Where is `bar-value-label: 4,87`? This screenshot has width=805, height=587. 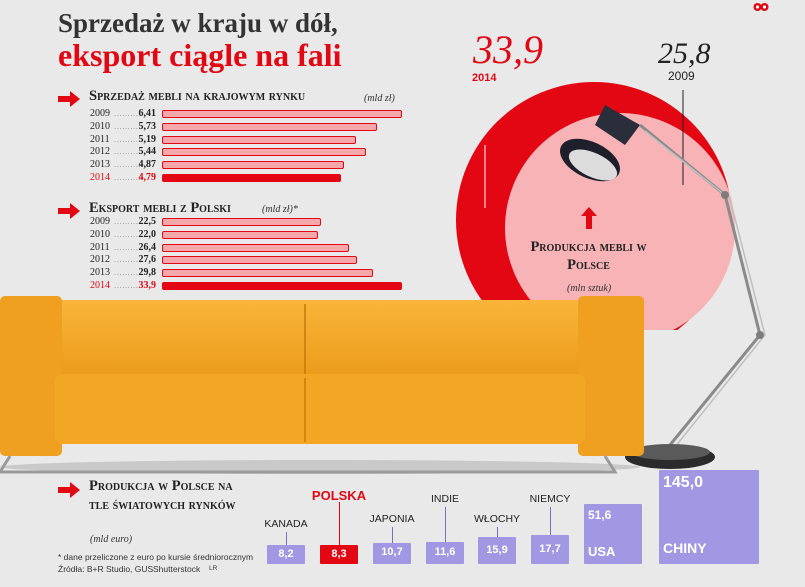
bar-value-label: 4,87 is located at coordinates (147, 165).